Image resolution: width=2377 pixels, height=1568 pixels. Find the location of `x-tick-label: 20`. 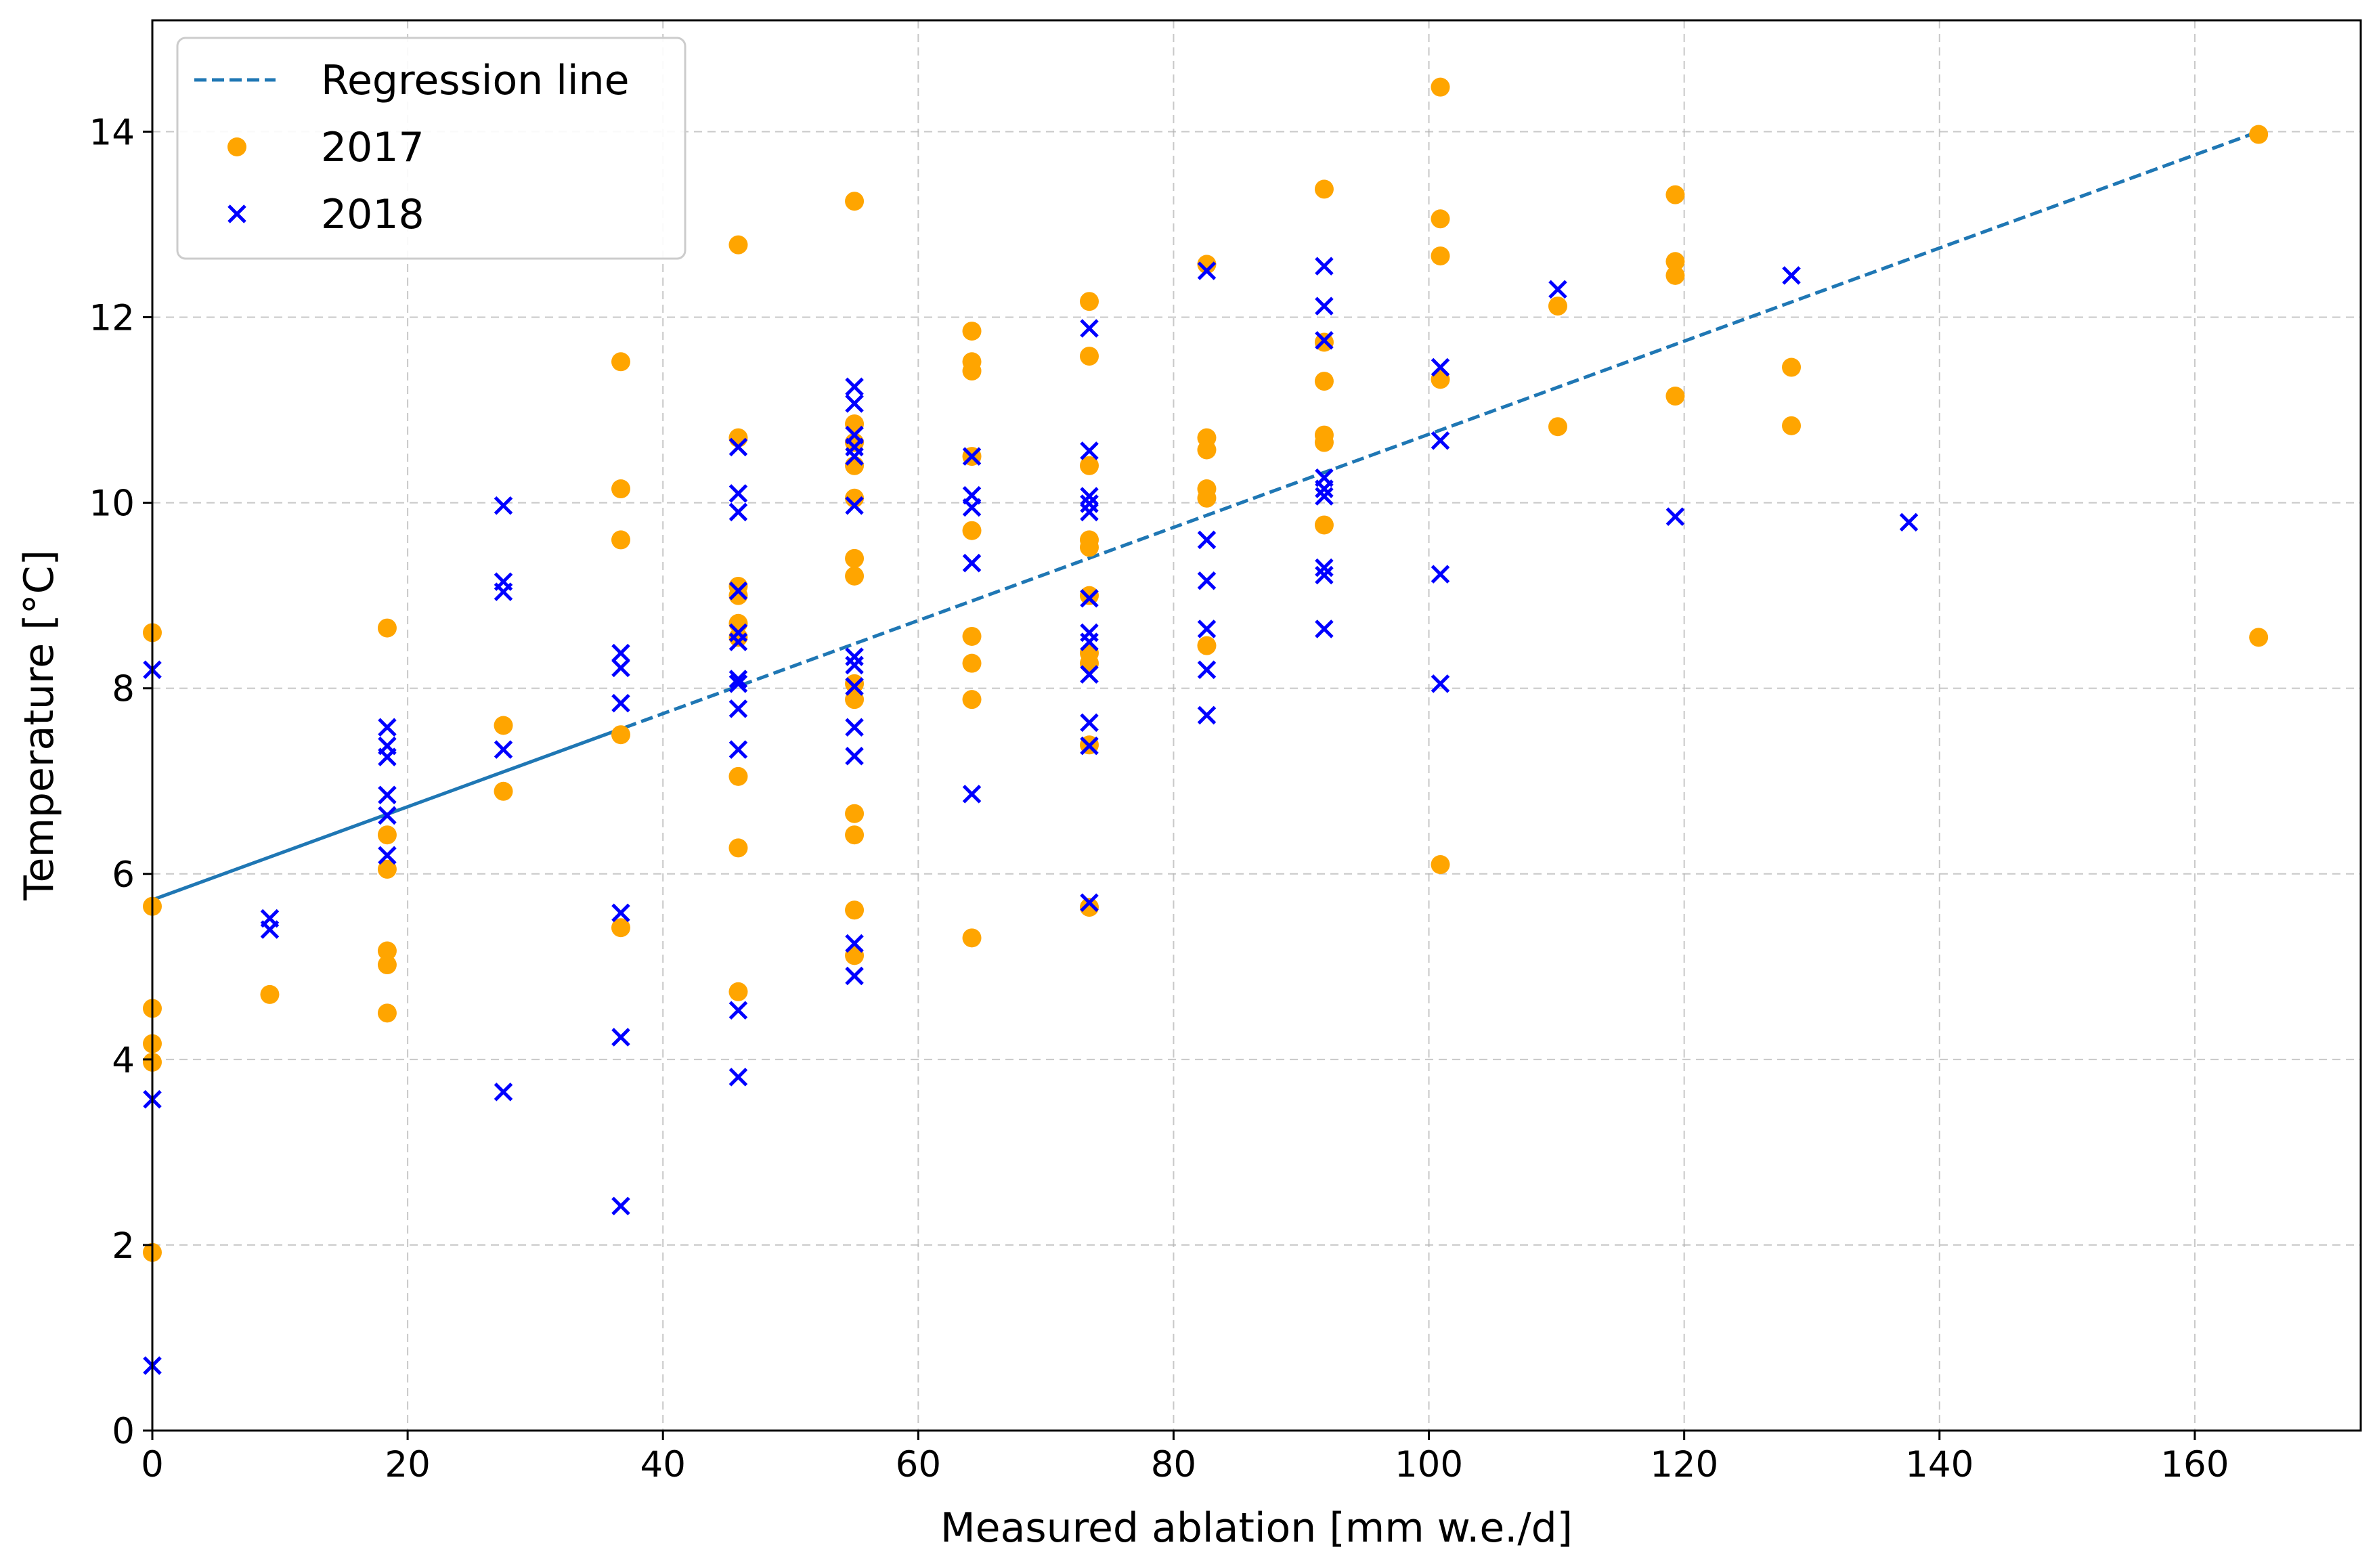

x-tick-label: 20 is located at coordinates (407, 1464).